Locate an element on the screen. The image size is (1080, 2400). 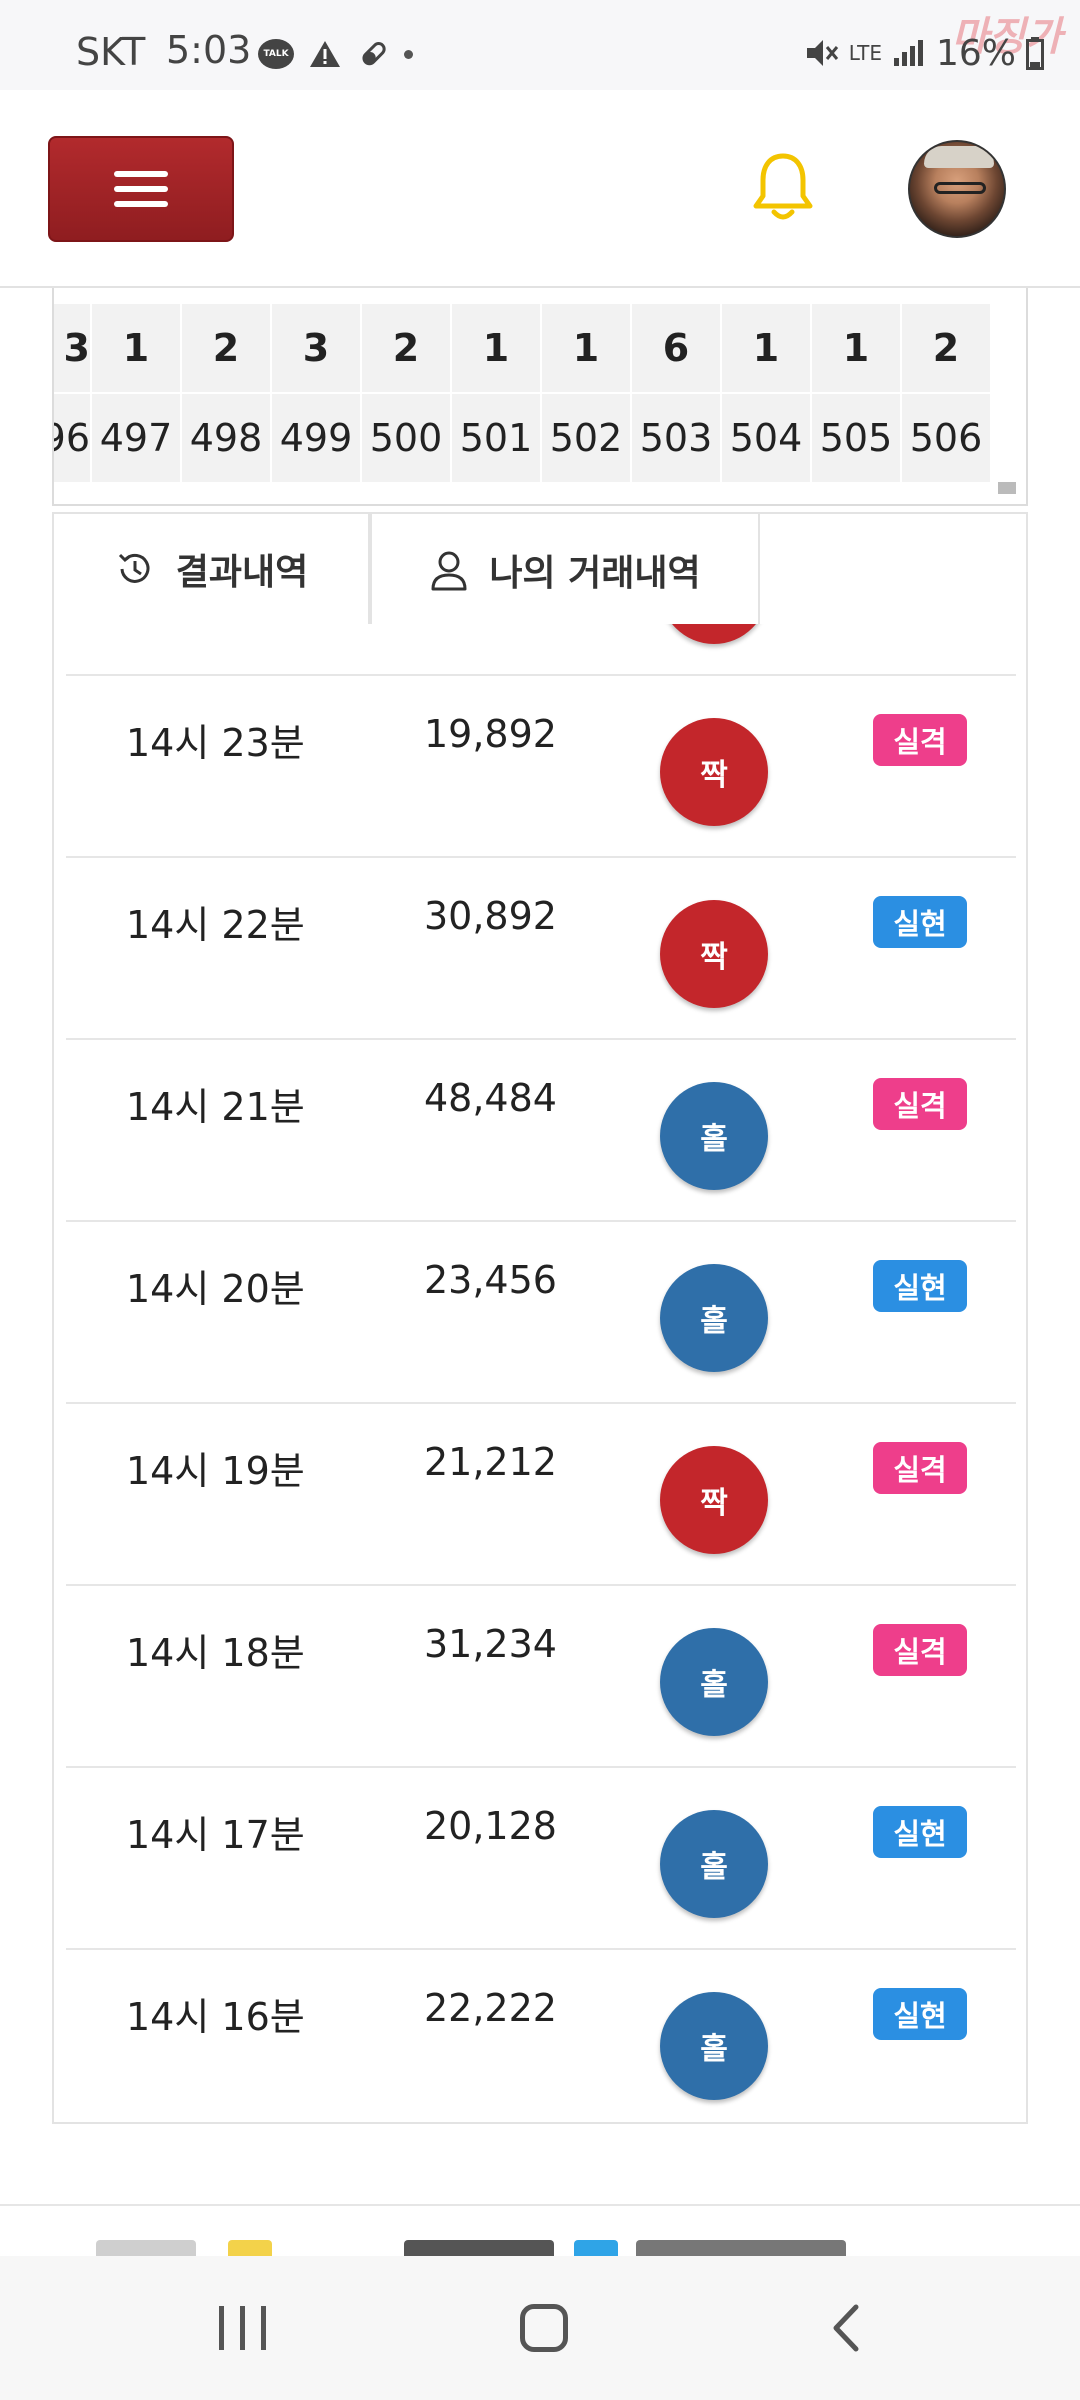
row-amount: 31,234 is located at coordinates (490, 1644).